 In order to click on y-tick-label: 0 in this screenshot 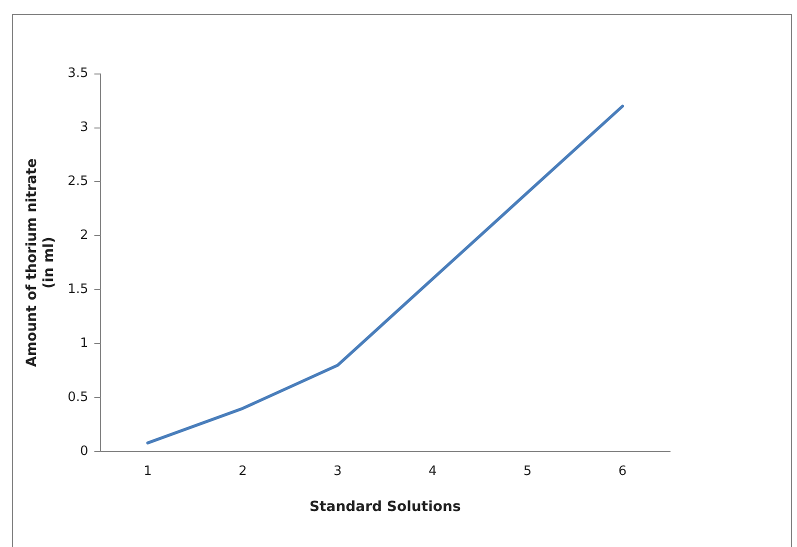, I will do `click(84, 451)`.